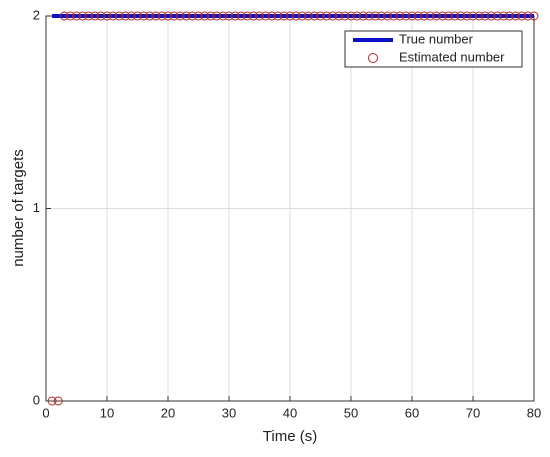 The image size is (550, 457). I want to click on x-tick-label: 80, so click(534, 412).